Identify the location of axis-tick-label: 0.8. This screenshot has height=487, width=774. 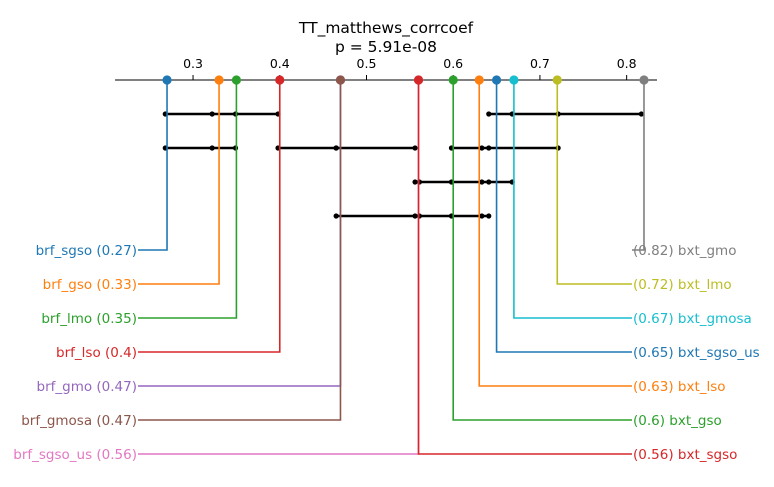
(627, 63).